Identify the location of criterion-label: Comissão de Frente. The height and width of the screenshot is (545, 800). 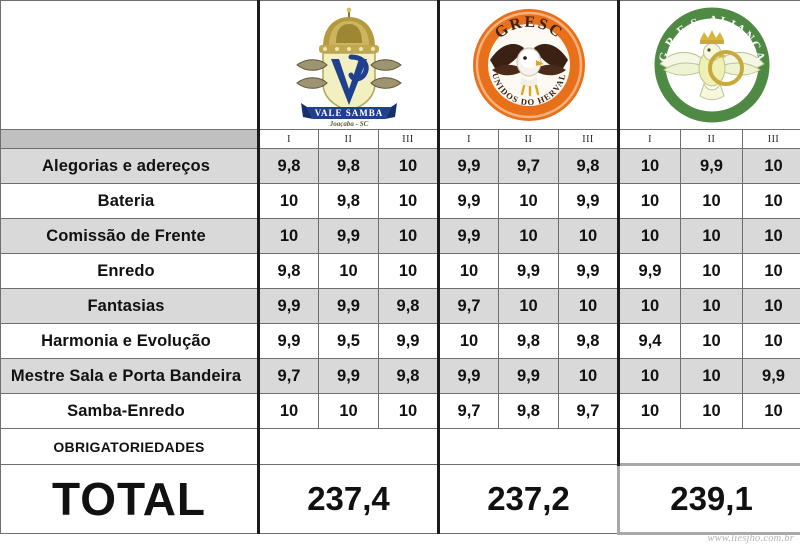
(129, 236).